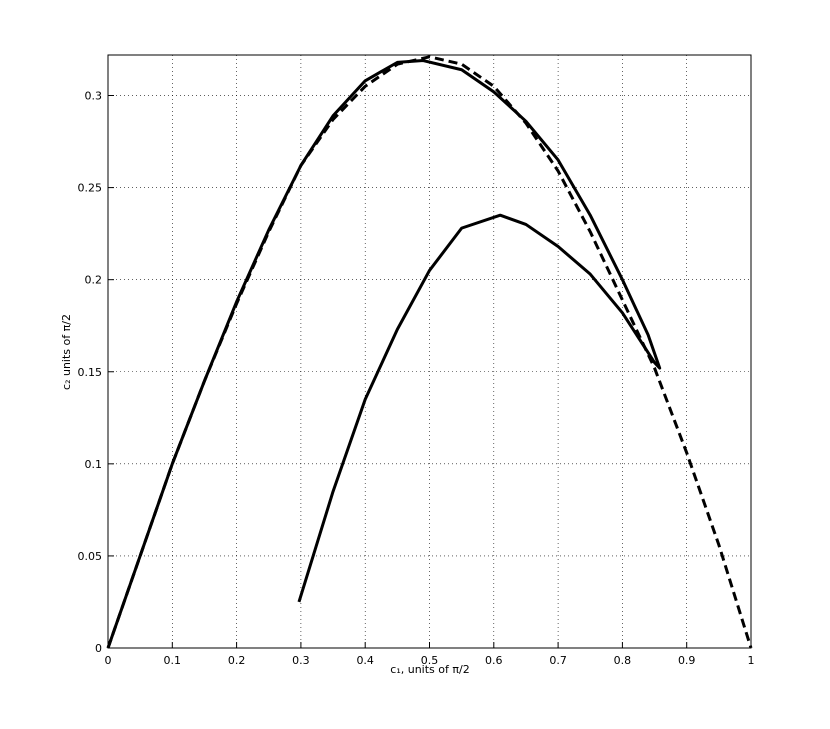 The image size is (830, 729). Describe the element at coordinates (108, 660) in the screenshot. I see `x-tick-label: 0` at that location.